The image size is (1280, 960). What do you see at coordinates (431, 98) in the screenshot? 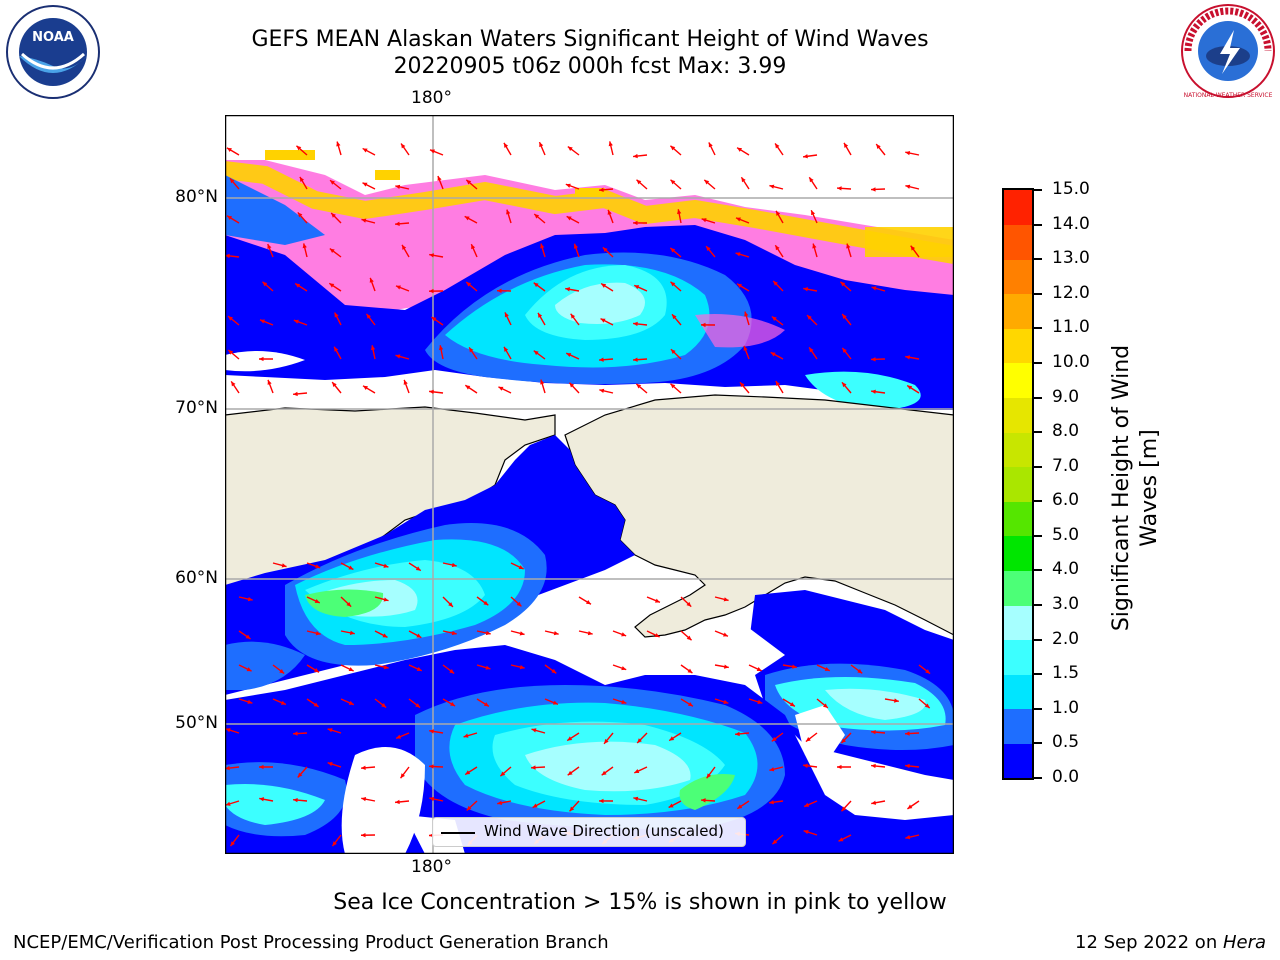
I see `lon-label-top: 180°` at bounding box center [431, 98].